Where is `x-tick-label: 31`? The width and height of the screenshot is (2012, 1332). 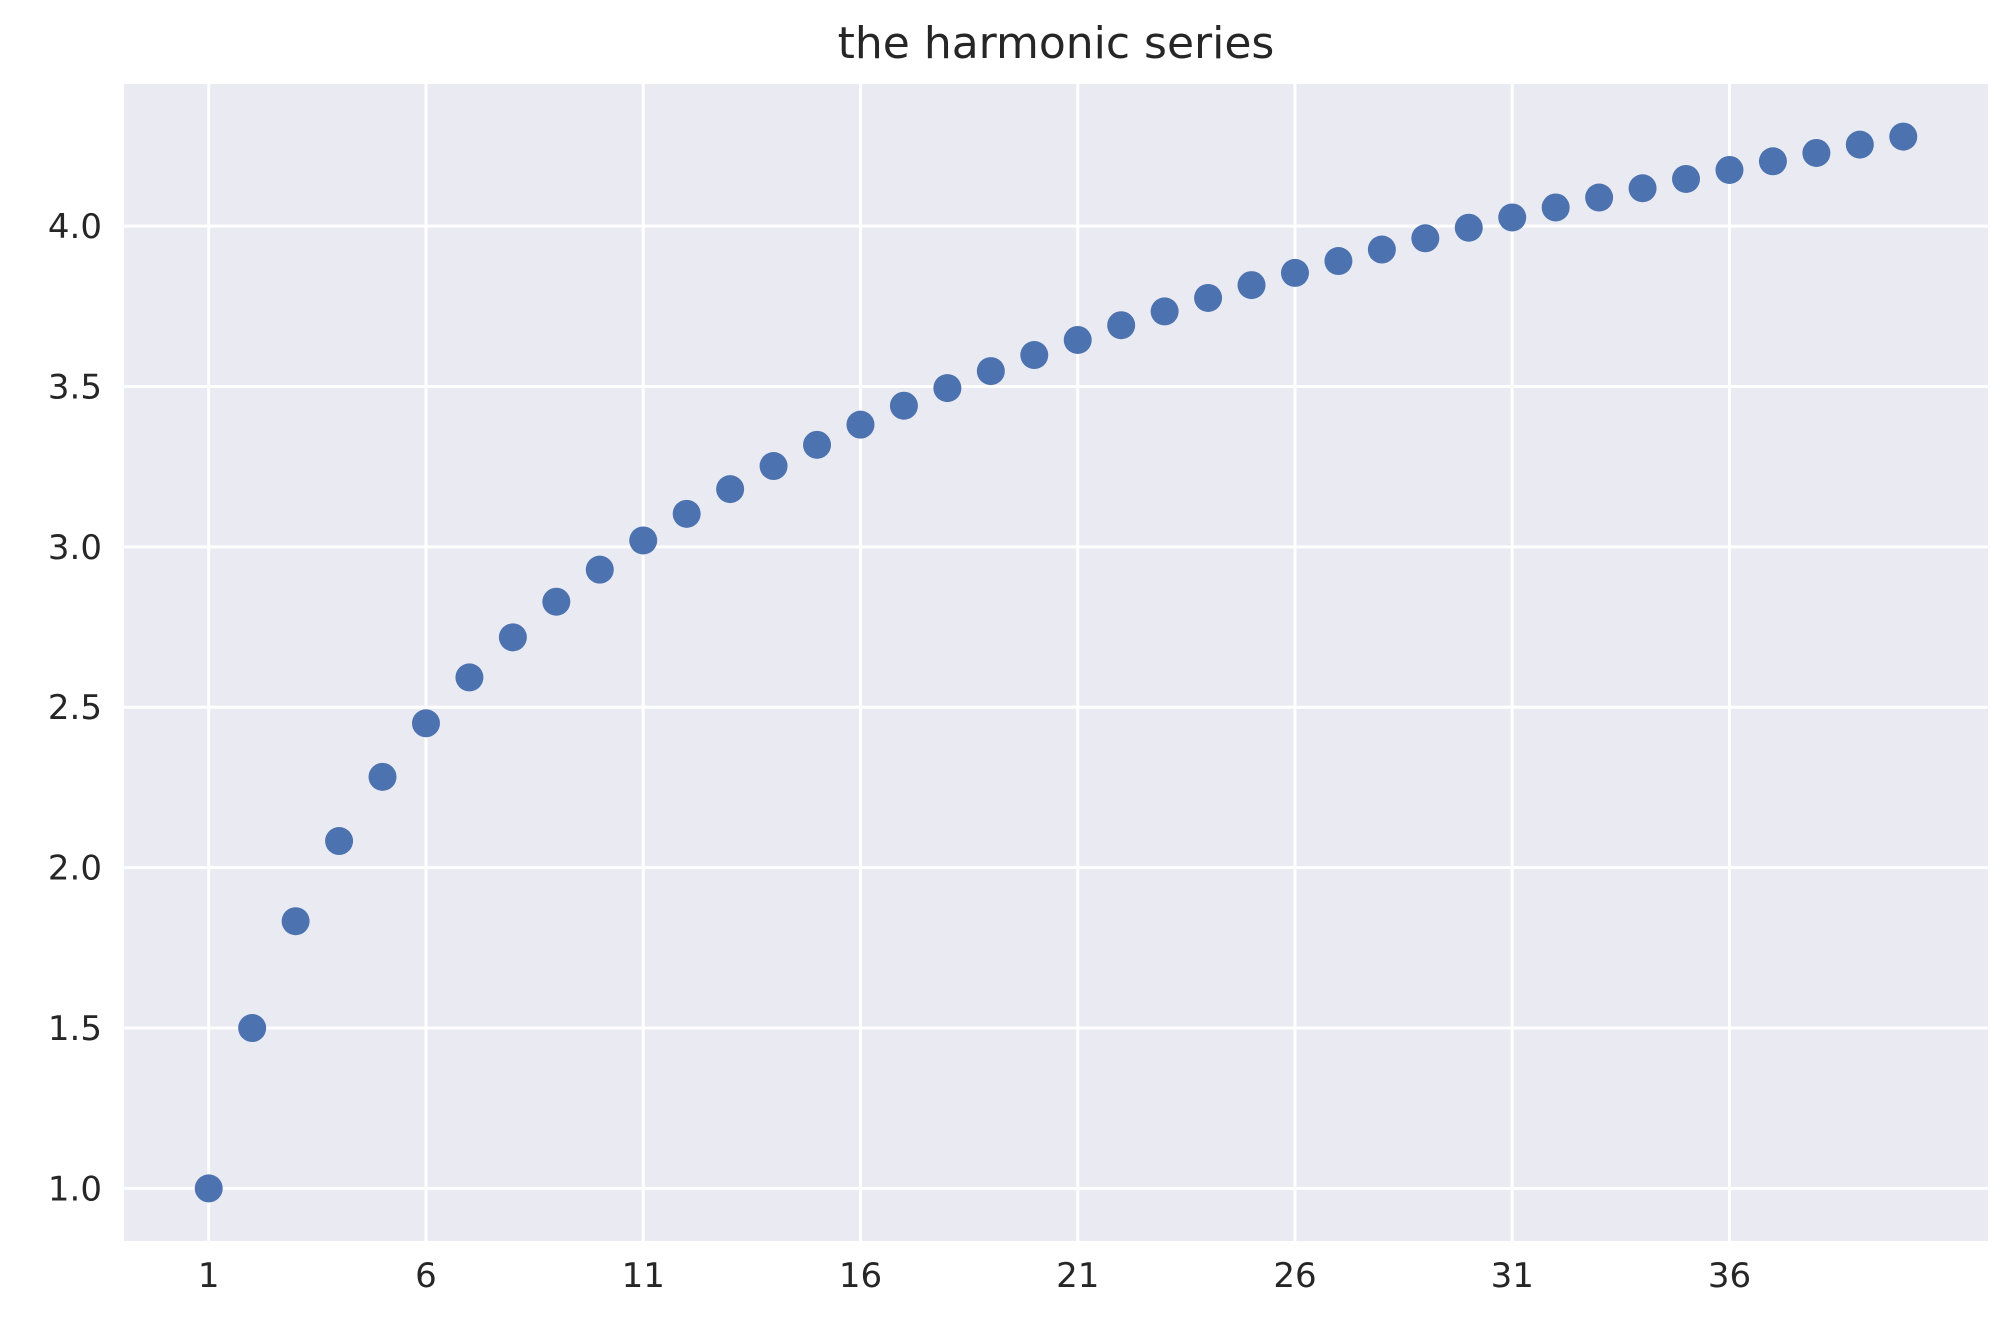
x-tick-label: 31 is located at coordinates (1512, 1276).